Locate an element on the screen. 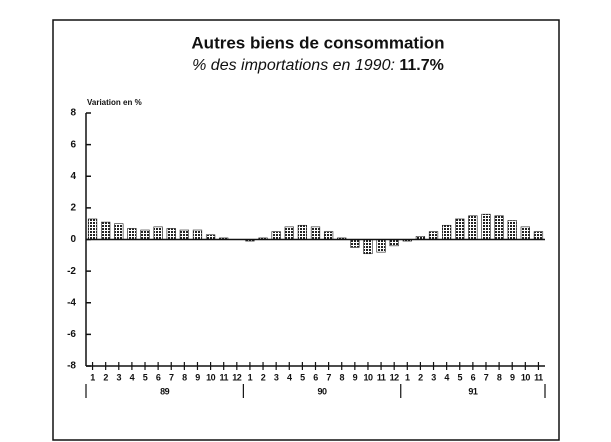 The height and width of the screenshot is (442, 611). subtitle-value: 11.7% is located at coordinates (421, 65).